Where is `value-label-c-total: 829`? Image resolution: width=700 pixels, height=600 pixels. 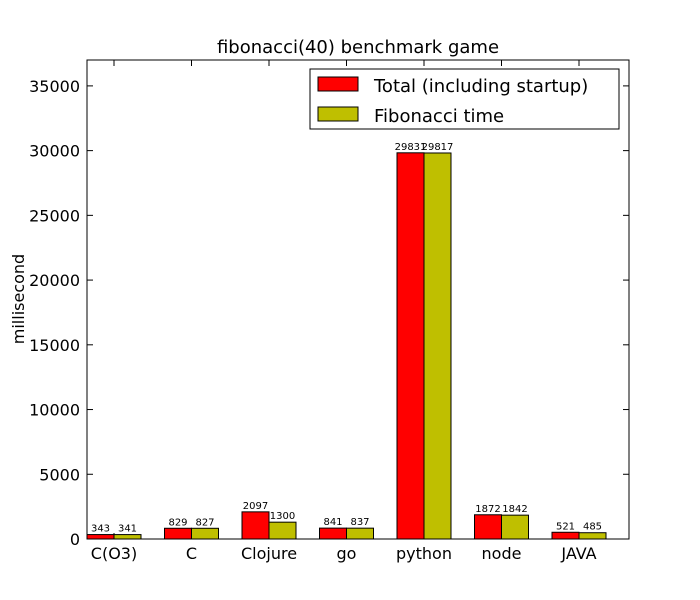
value-label-c-total: 829 is located at coordinates (177, 522).